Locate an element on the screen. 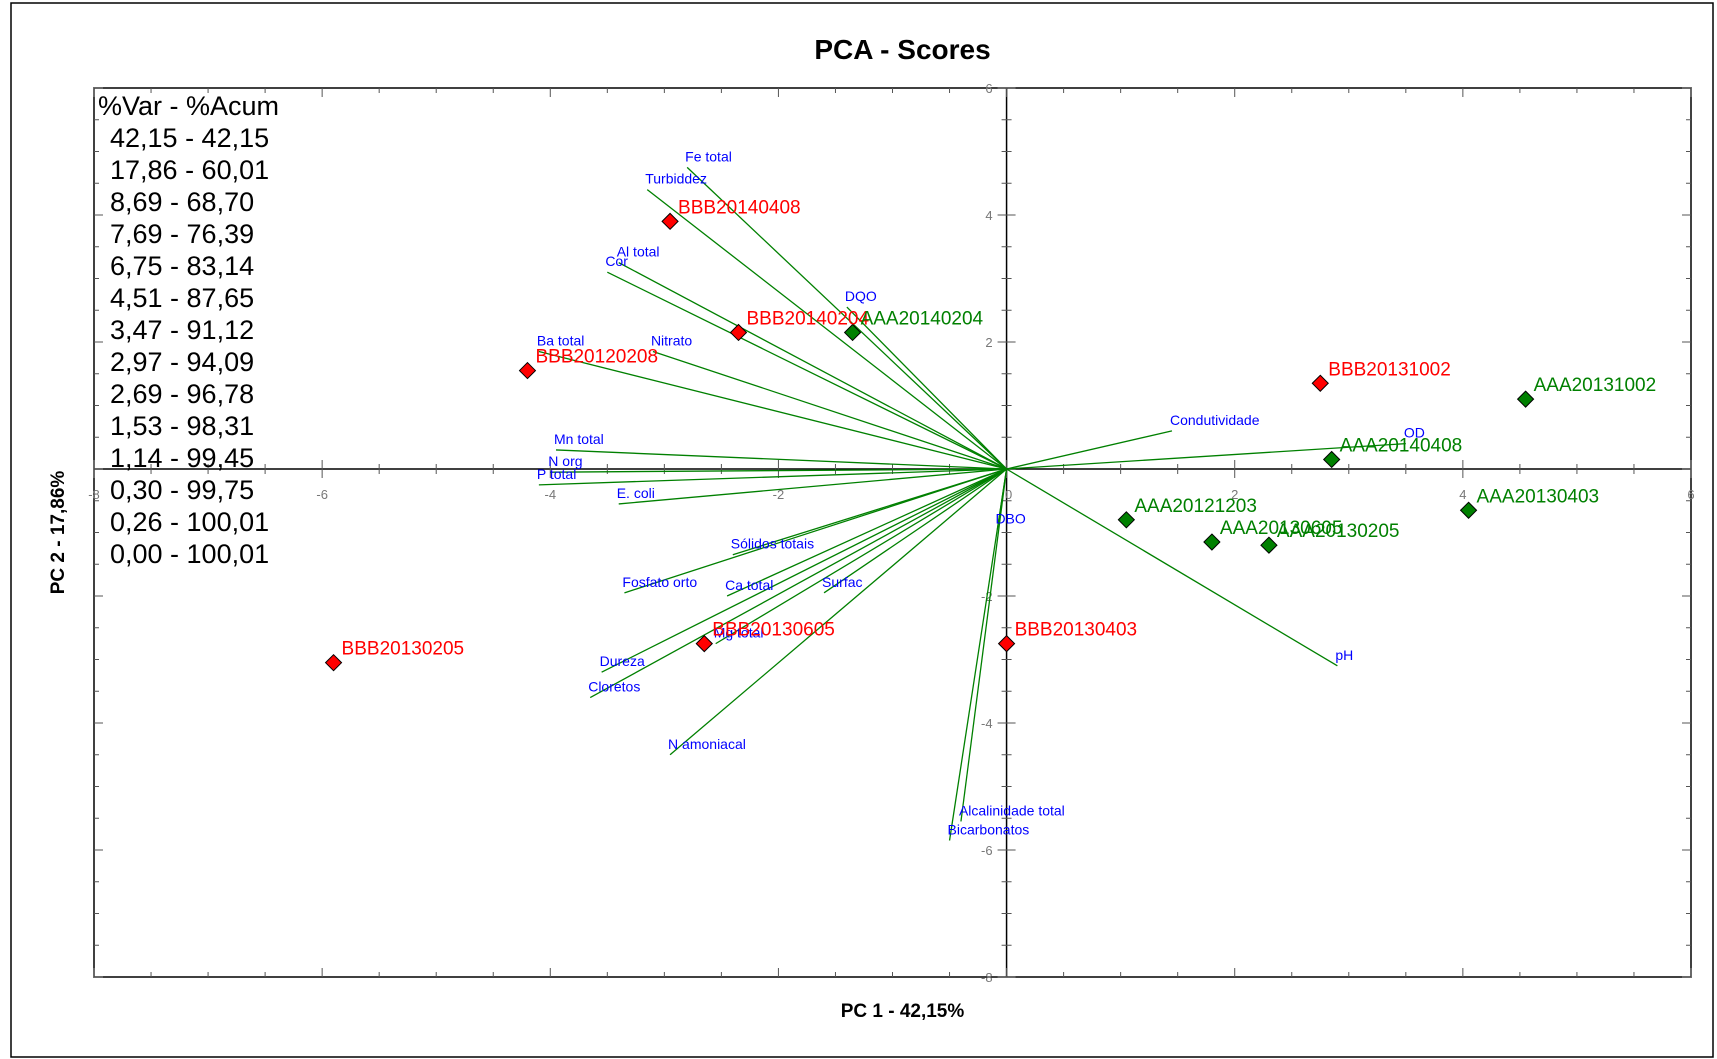  y-axis-label: PC 2 - 17,86% is located at coordinates (58, 533).